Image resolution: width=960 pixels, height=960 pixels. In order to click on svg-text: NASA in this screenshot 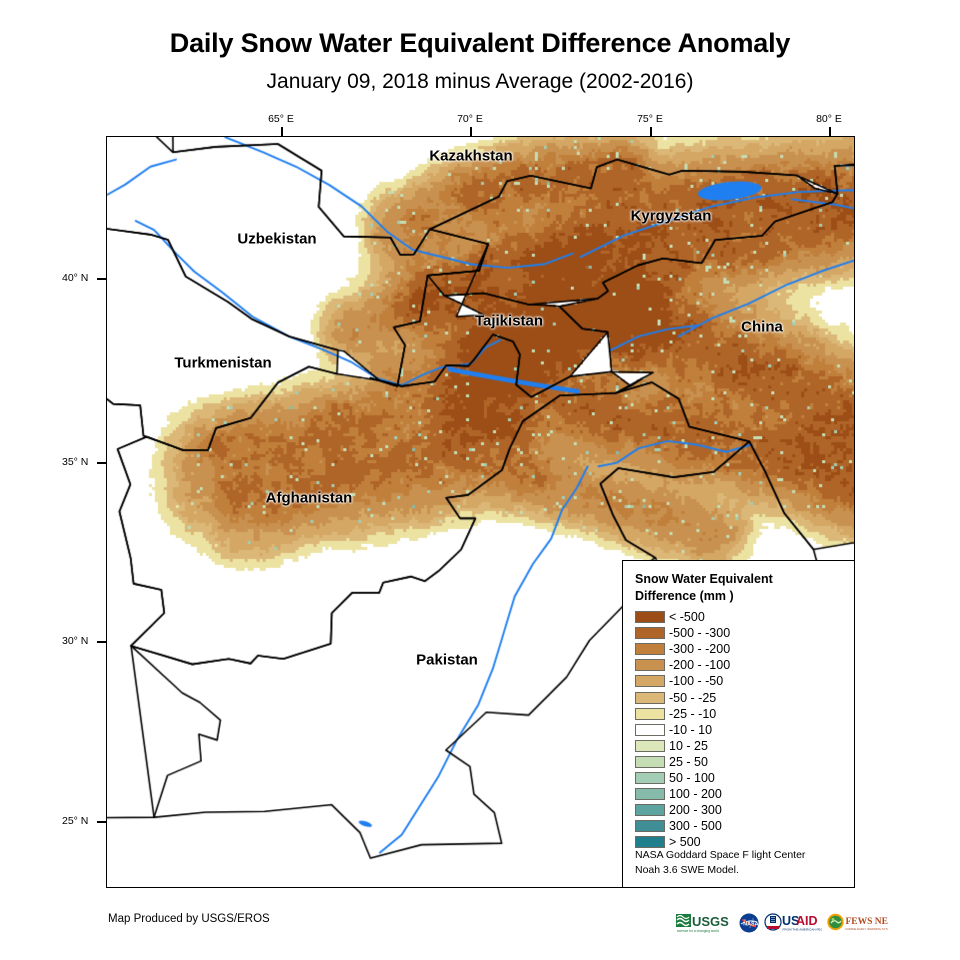, I will do `click(750, 925)`.